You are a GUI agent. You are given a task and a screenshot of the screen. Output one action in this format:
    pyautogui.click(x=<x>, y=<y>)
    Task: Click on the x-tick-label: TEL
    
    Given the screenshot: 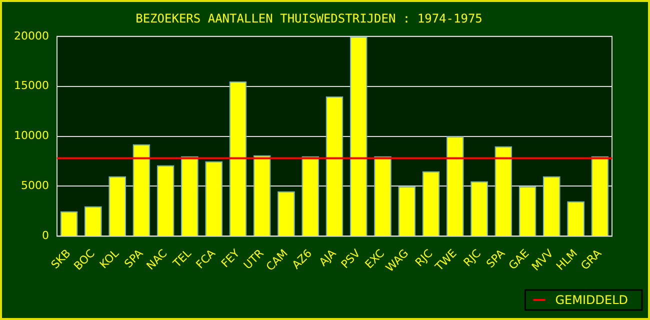 What is the action you would take?
    pyautogui.click(x=182, y=258)
    